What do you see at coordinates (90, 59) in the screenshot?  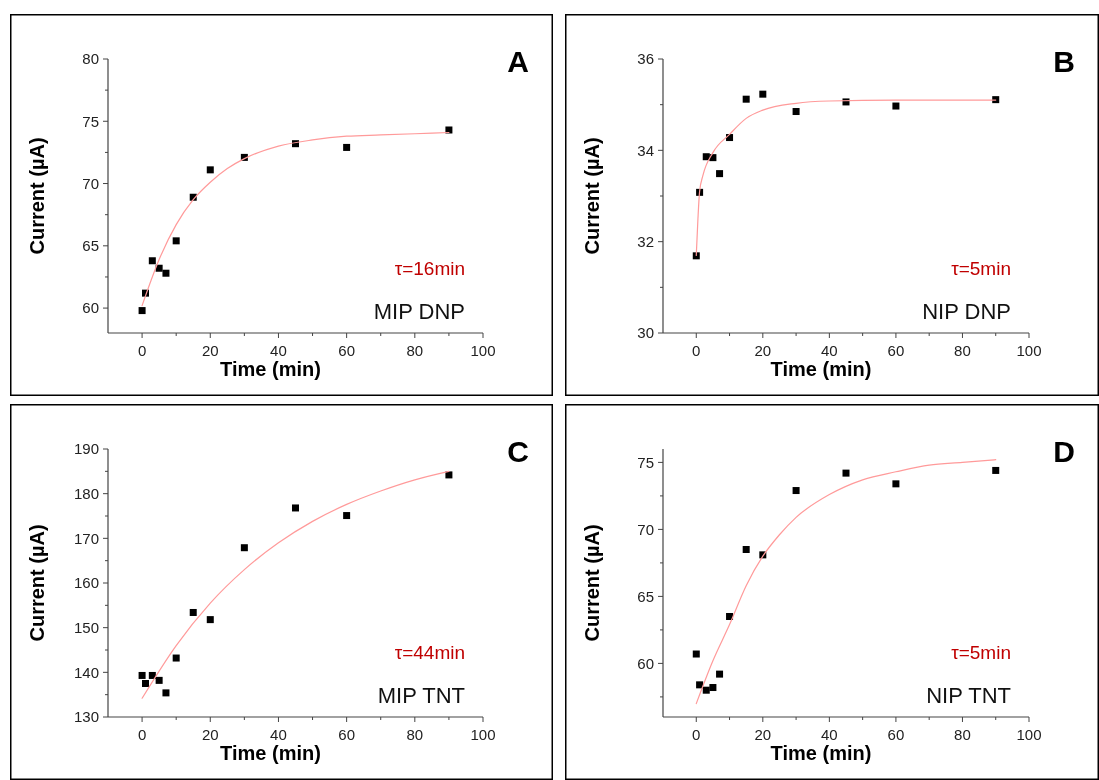 I see `y-tick-label: 80` at bounding box center [90, 59].